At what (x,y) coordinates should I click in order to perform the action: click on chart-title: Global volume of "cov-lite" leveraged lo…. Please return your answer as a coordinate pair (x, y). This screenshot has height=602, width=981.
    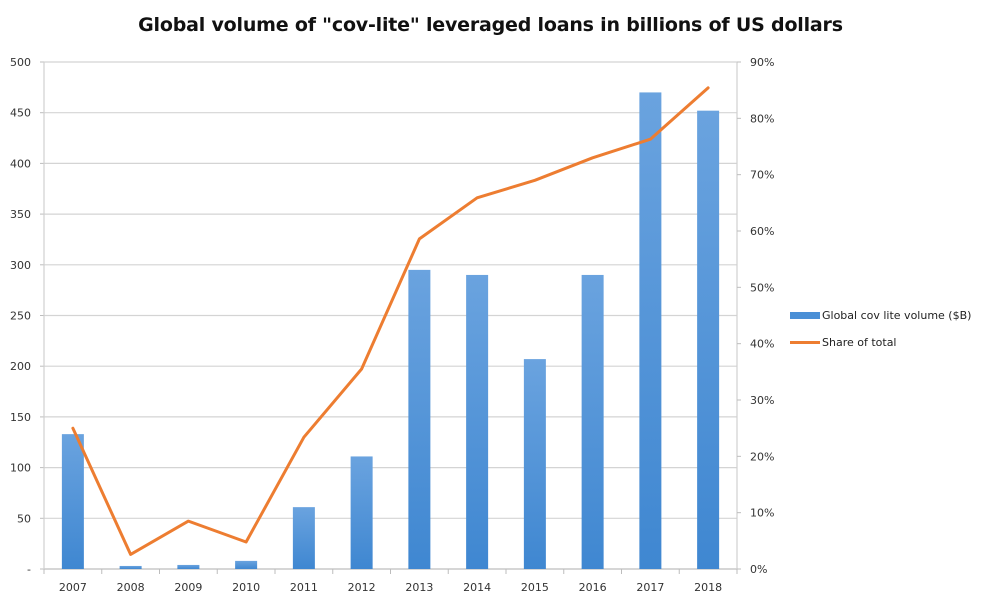
    Looking at the image, I should click on (490, 25).